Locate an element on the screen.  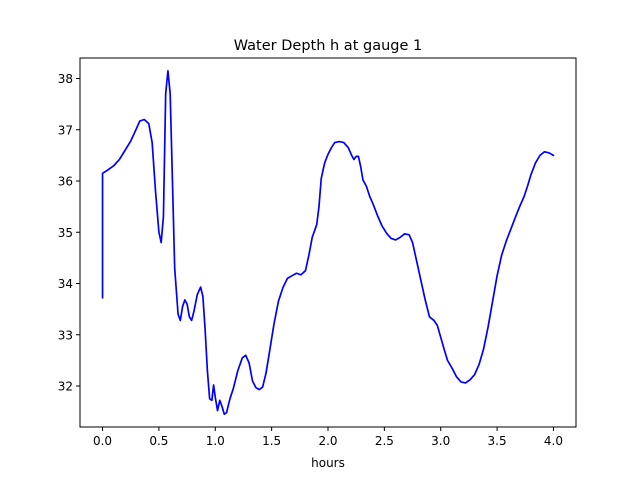
x-tick-label: 0.5 is located at coordinates (158, 441).